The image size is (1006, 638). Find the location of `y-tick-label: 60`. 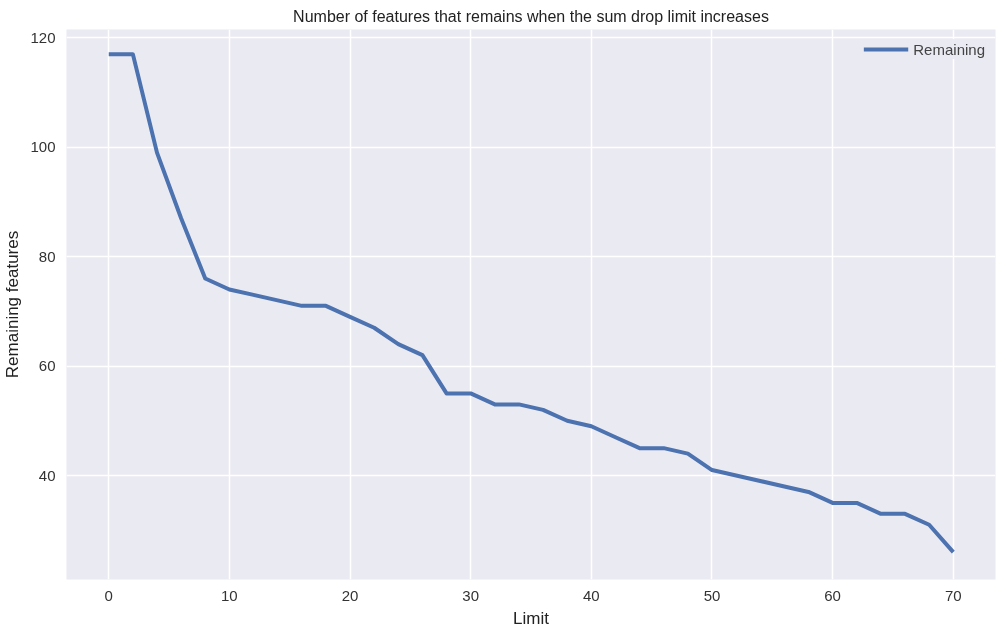

y-tick-label: 60 is located at coordinates (47, 366).